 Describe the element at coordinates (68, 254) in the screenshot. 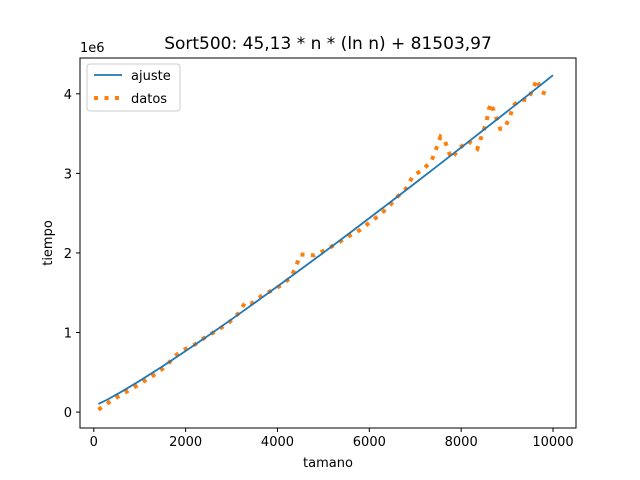

I see `y-tick-label: 2` at that location.